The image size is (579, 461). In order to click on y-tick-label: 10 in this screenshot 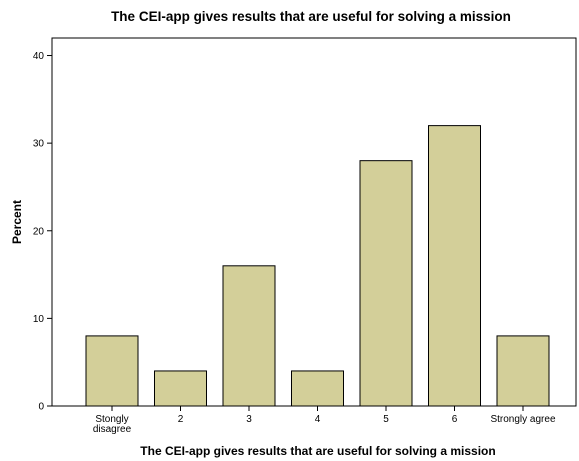, I will do `click(39, 319)`.